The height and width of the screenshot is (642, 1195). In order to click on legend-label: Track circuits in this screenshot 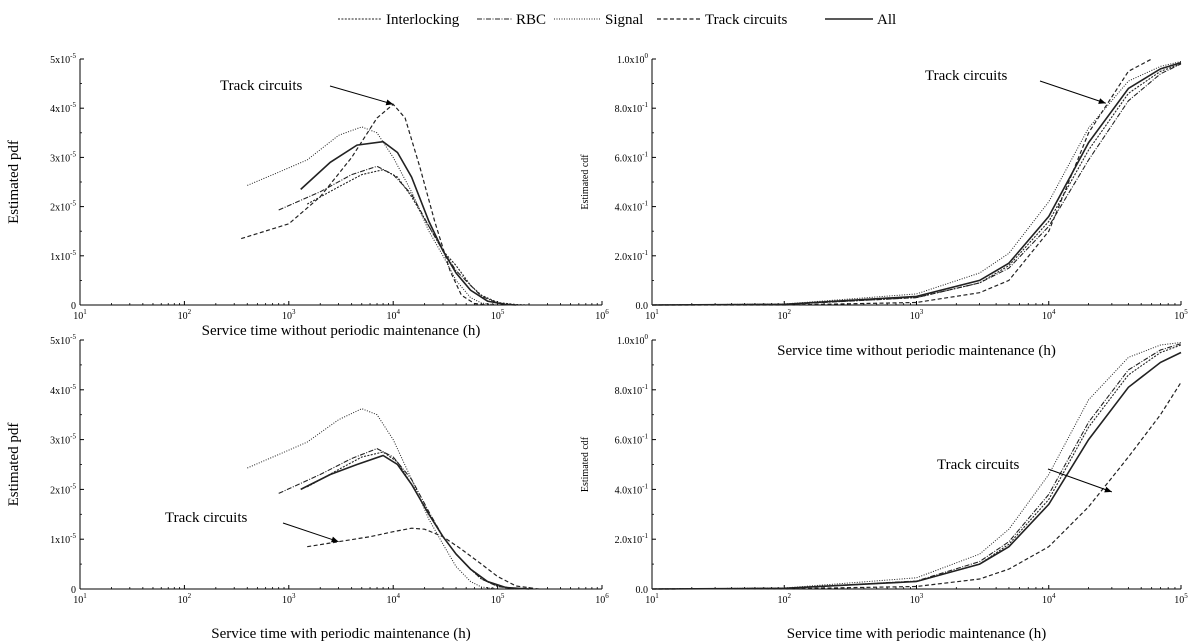, I will do `click(746, 20)`.